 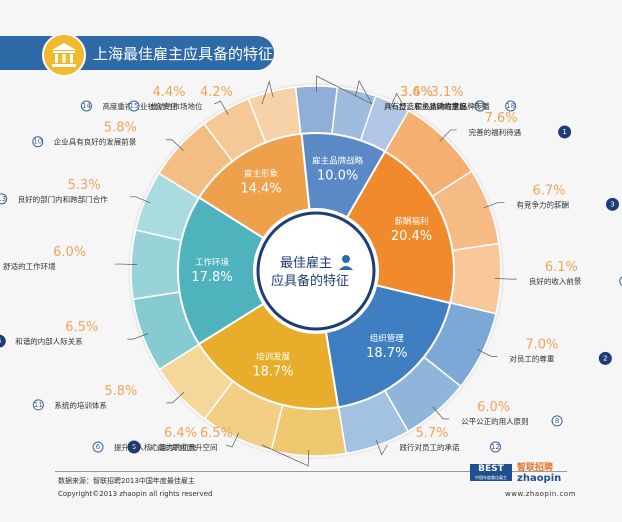 What do you see at coordinates (180, 433) in the screenshot?
I see `outer-percent: 6.4%` at bounding box center [180, 433].